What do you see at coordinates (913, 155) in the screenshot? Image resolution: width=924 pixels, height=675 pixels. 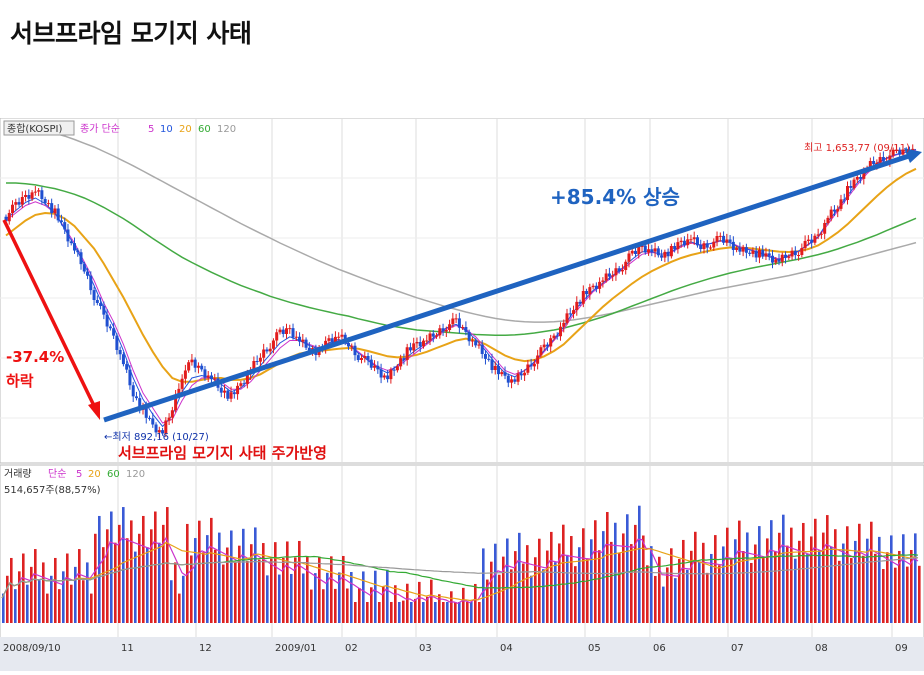 I see `rise-arrow-head` at bounding box center [913, 155].